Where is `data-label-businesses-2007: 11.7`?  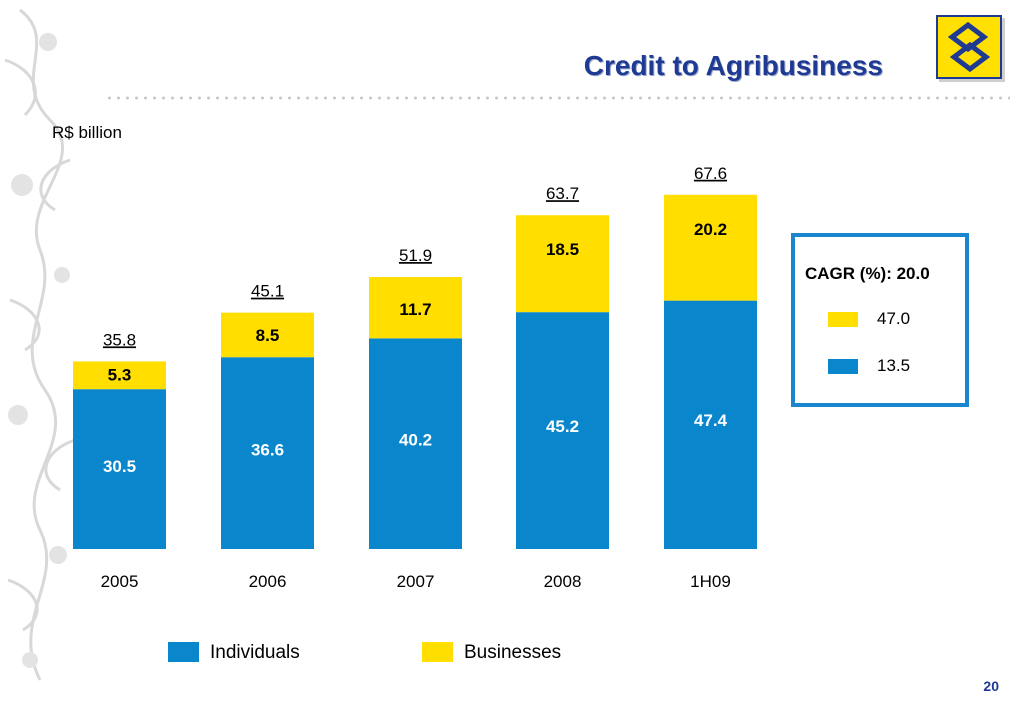 data-label-businesses-2007: 11.7 is located at coordinates (415, 309).